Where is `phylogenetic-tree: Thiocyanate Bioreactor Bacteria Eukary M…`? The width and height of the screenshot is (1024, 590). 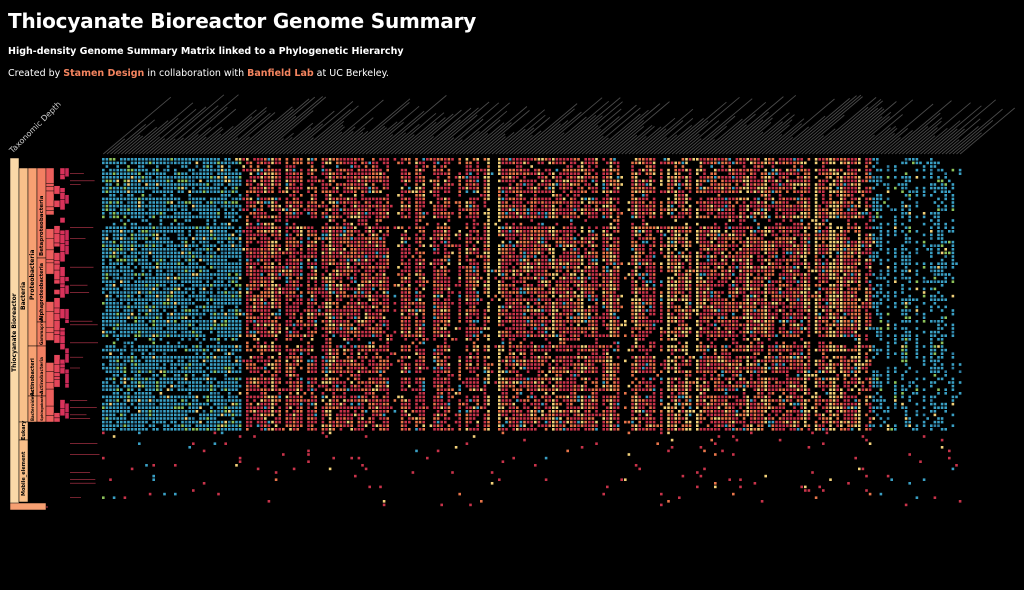
phylogenetic-tree: Thiocyanate Bioreactor Bacteria Eukary M… is located at coordinates (55, 334).